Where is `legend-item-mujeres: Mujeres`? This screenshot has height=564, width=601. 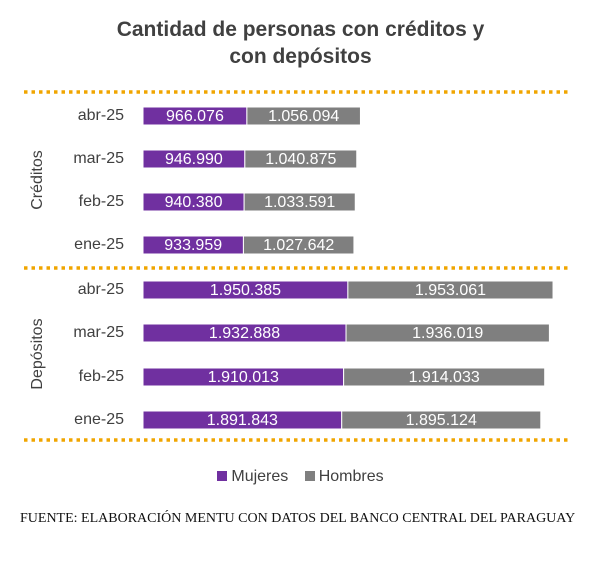
legend-item-mujeres: Mujeres is located at coordinates (252, 477).